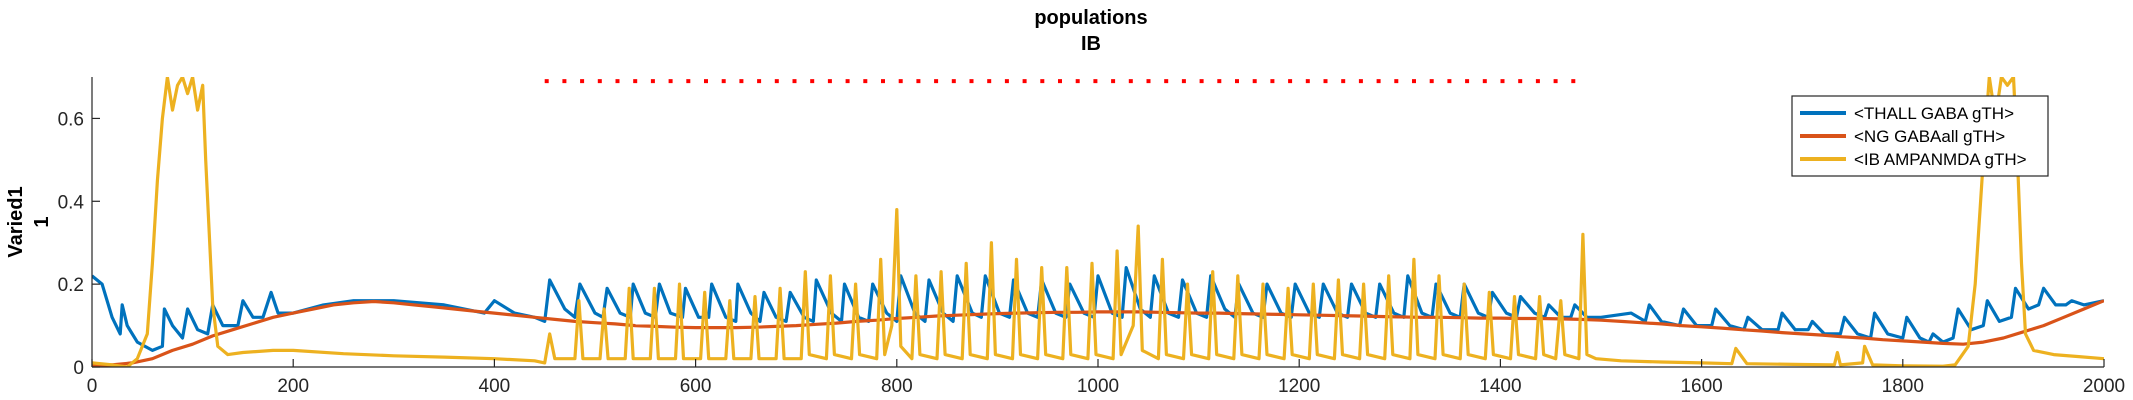 Image resolution: width=2133 pixels, height=400 pixels. I want to click on x-tick-label: 400, so click(495, 386).